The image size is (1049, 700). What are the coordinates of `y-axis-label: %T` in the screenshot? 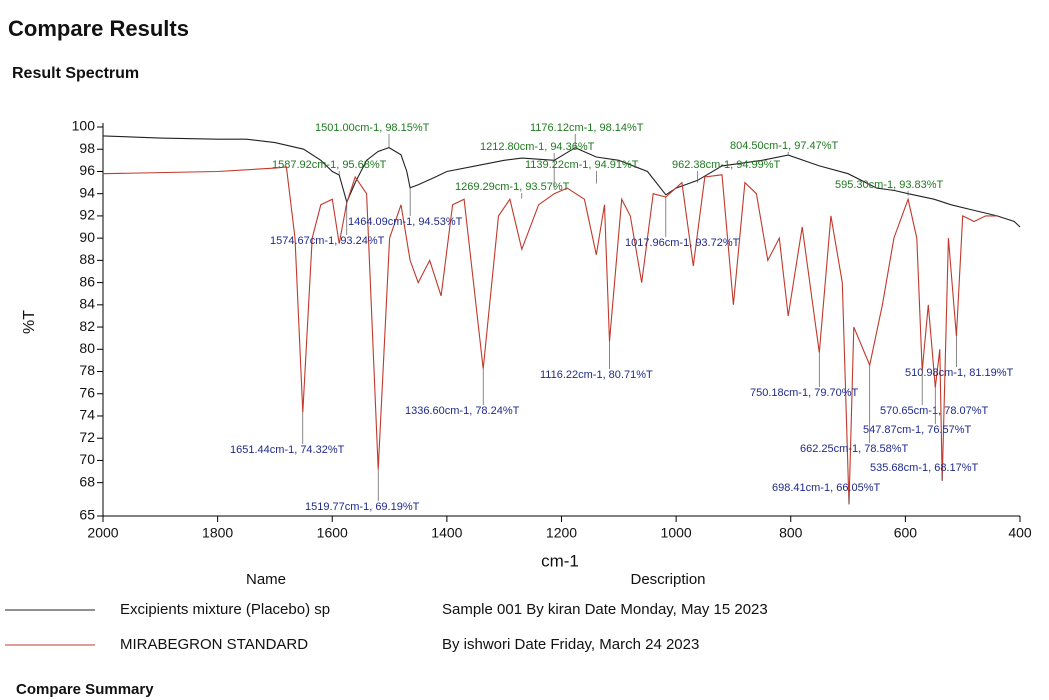 It's located at (29, 322).